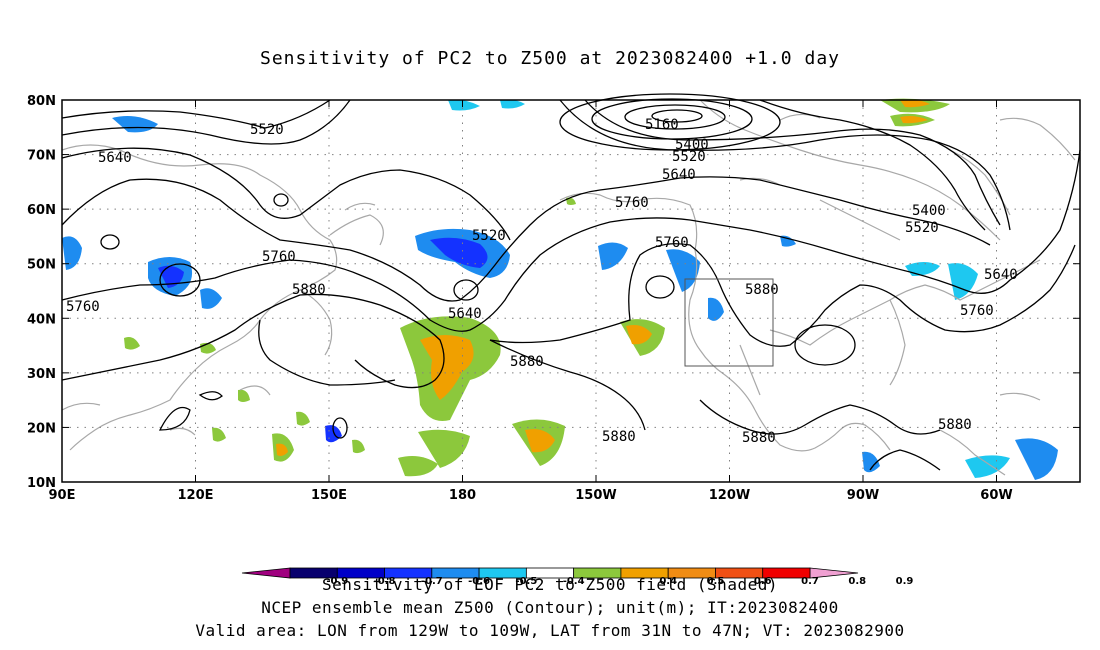 The image size is (1100, 650). I want to click on colorbar-swatch, so click(786, 573).